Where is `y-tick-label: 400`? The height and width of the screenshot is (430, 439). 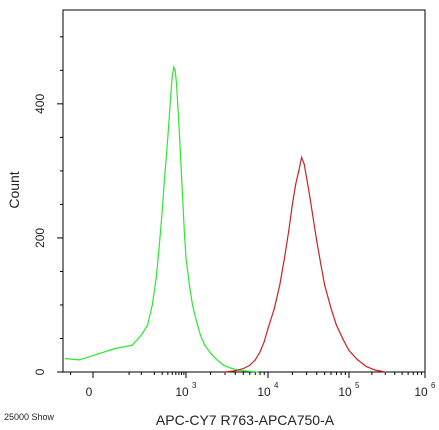 y-tick-label: 400 is located at coordinates (40, 104).